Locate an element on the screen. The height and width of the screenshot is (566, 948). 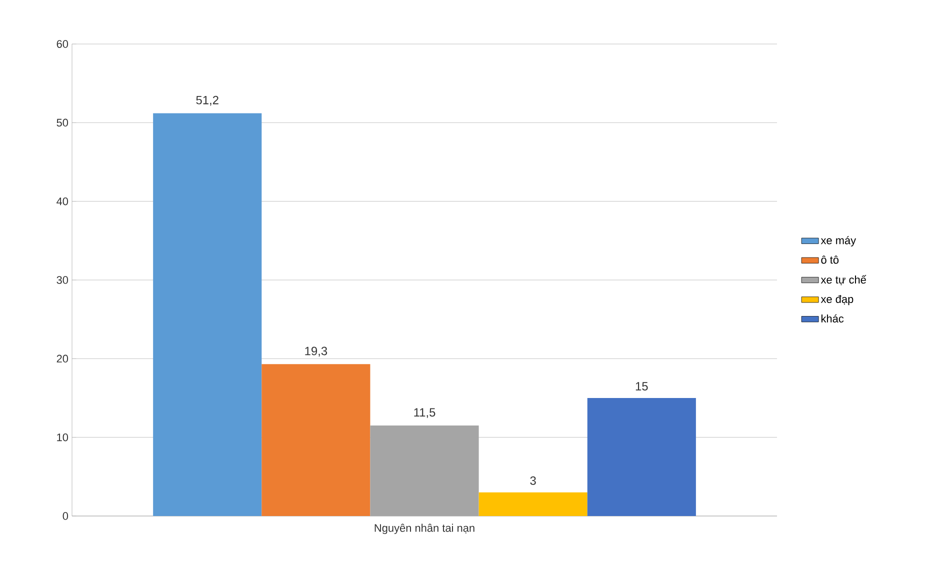
legend-label: xe máy is located at coordinates (838, 241).